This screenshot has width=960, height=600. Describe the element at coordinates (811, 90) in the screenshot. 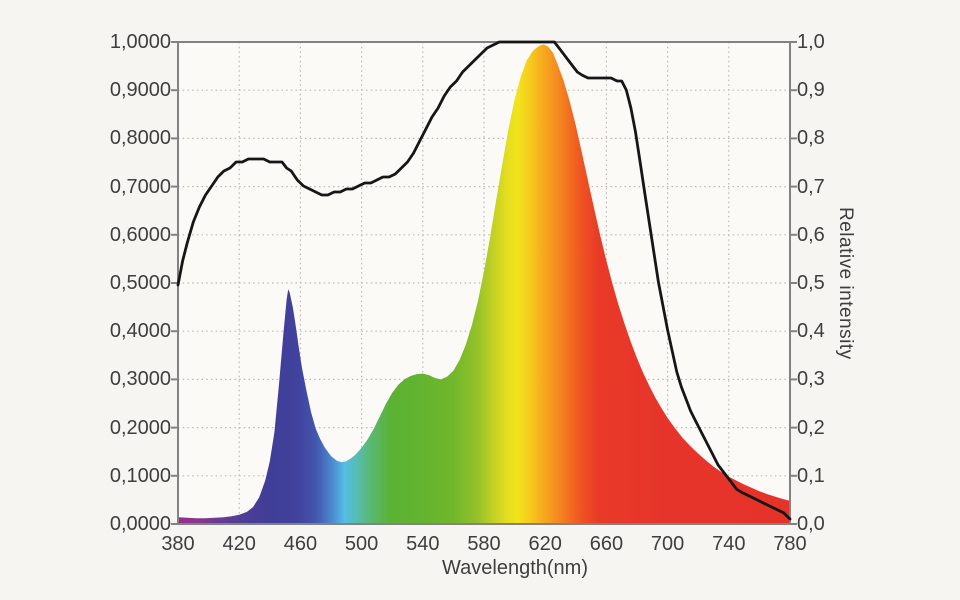

I see `y-tick-label-right: 0,9` at that location.